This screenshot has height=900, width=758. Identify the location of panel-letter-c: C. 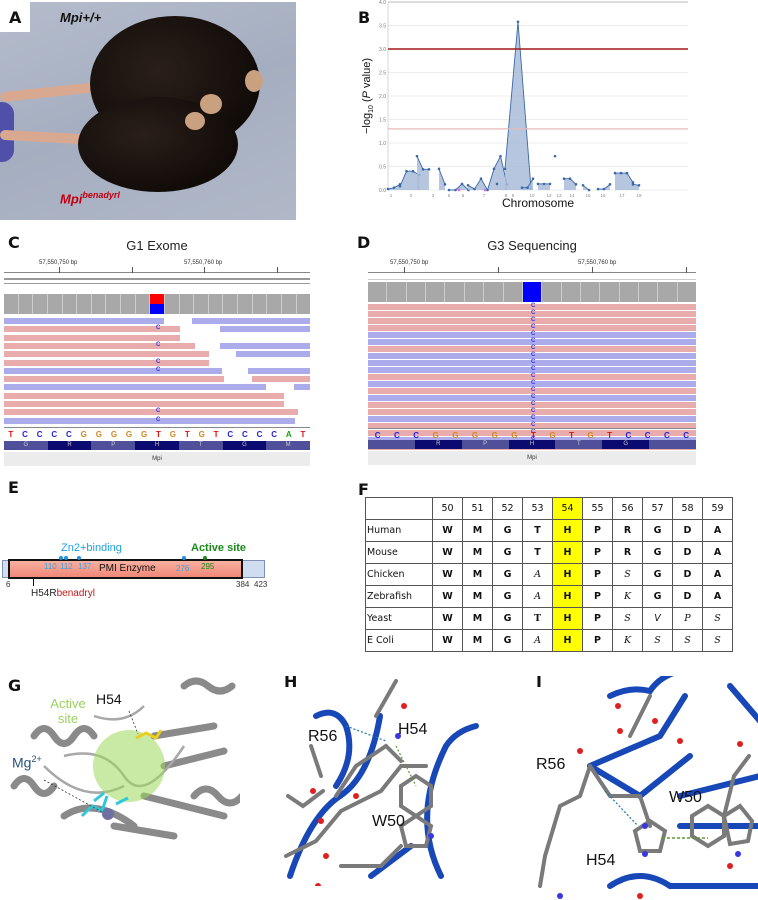
(14, 242).